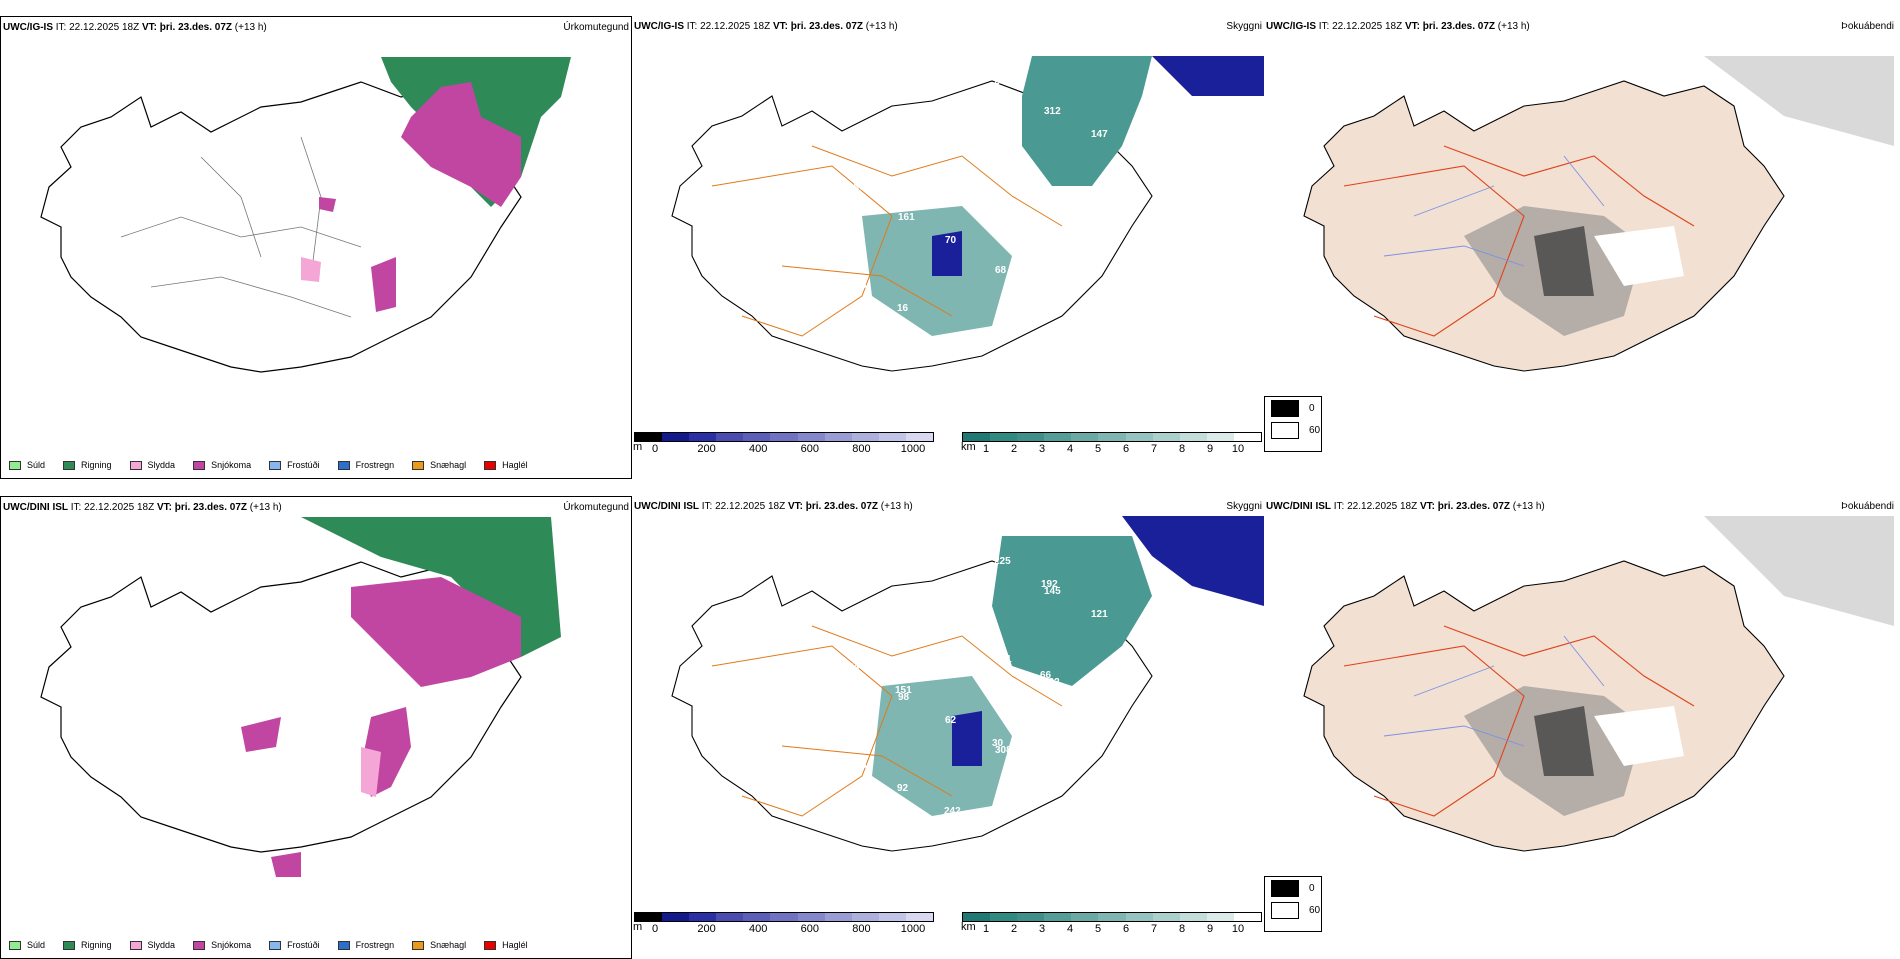 This screenshot has height=959, width=1900. Describe the element at coordinates (1293, 904) in the screenshot. I see `fog-legend-row2: 0 60` at that location.